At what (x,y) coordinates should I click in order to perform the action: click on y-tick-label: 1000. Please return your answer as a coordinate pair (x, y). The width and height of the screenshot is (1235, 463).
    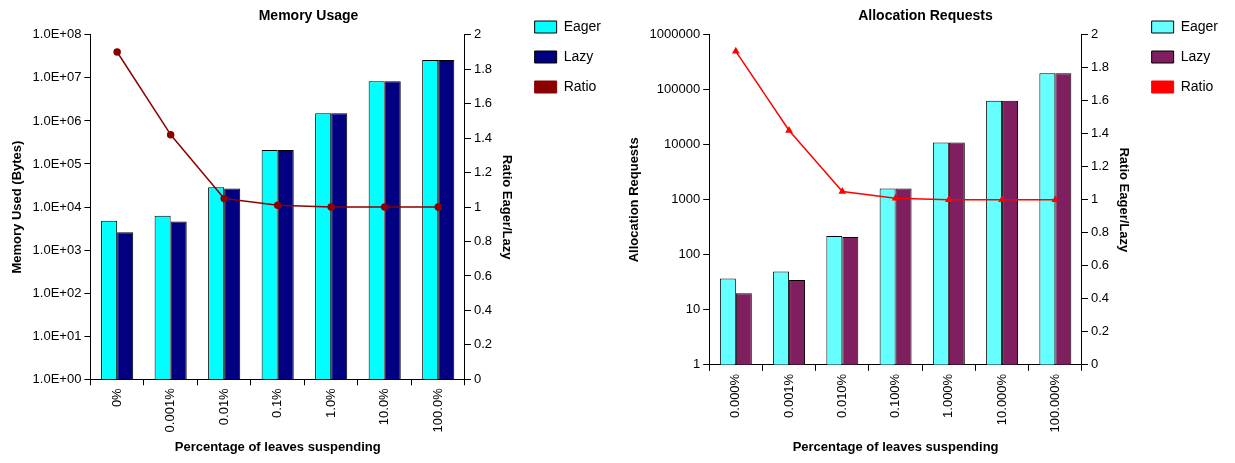
    Looking at the image, I should click on (686, 199).